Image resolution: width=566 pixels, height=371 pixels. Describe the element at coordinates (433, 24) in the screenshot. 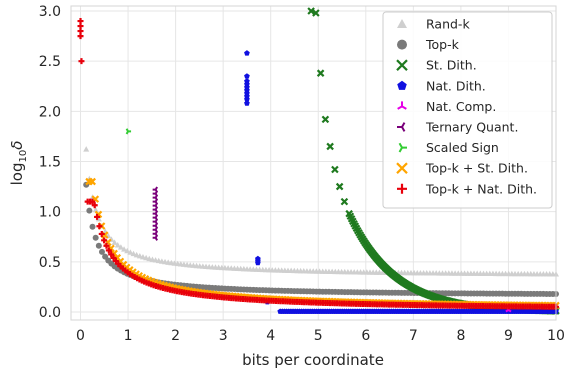

I see `legend-entry: Rand-k` at that location.